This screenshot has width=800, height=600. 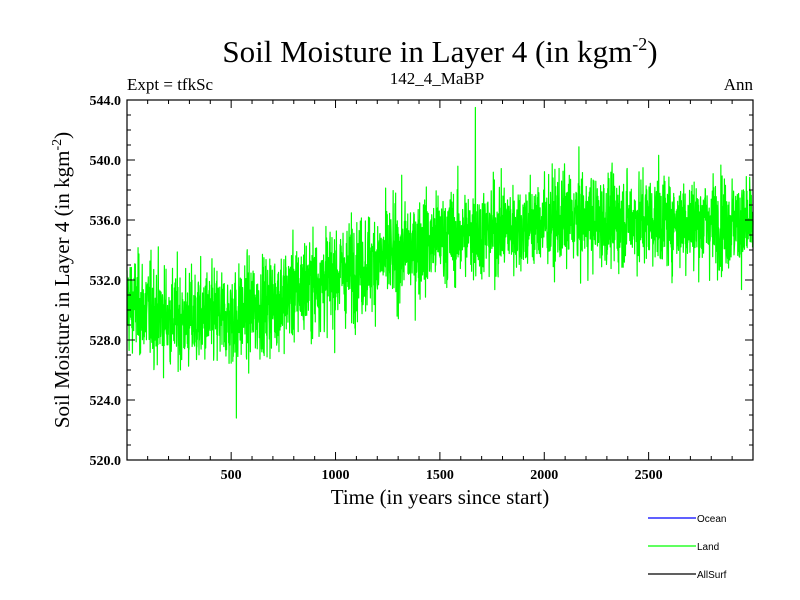 What do you see at coordinates (639, 44) in the screenshot?
I see `chart-title-superscript: -2` at bounding box center [639, 44].